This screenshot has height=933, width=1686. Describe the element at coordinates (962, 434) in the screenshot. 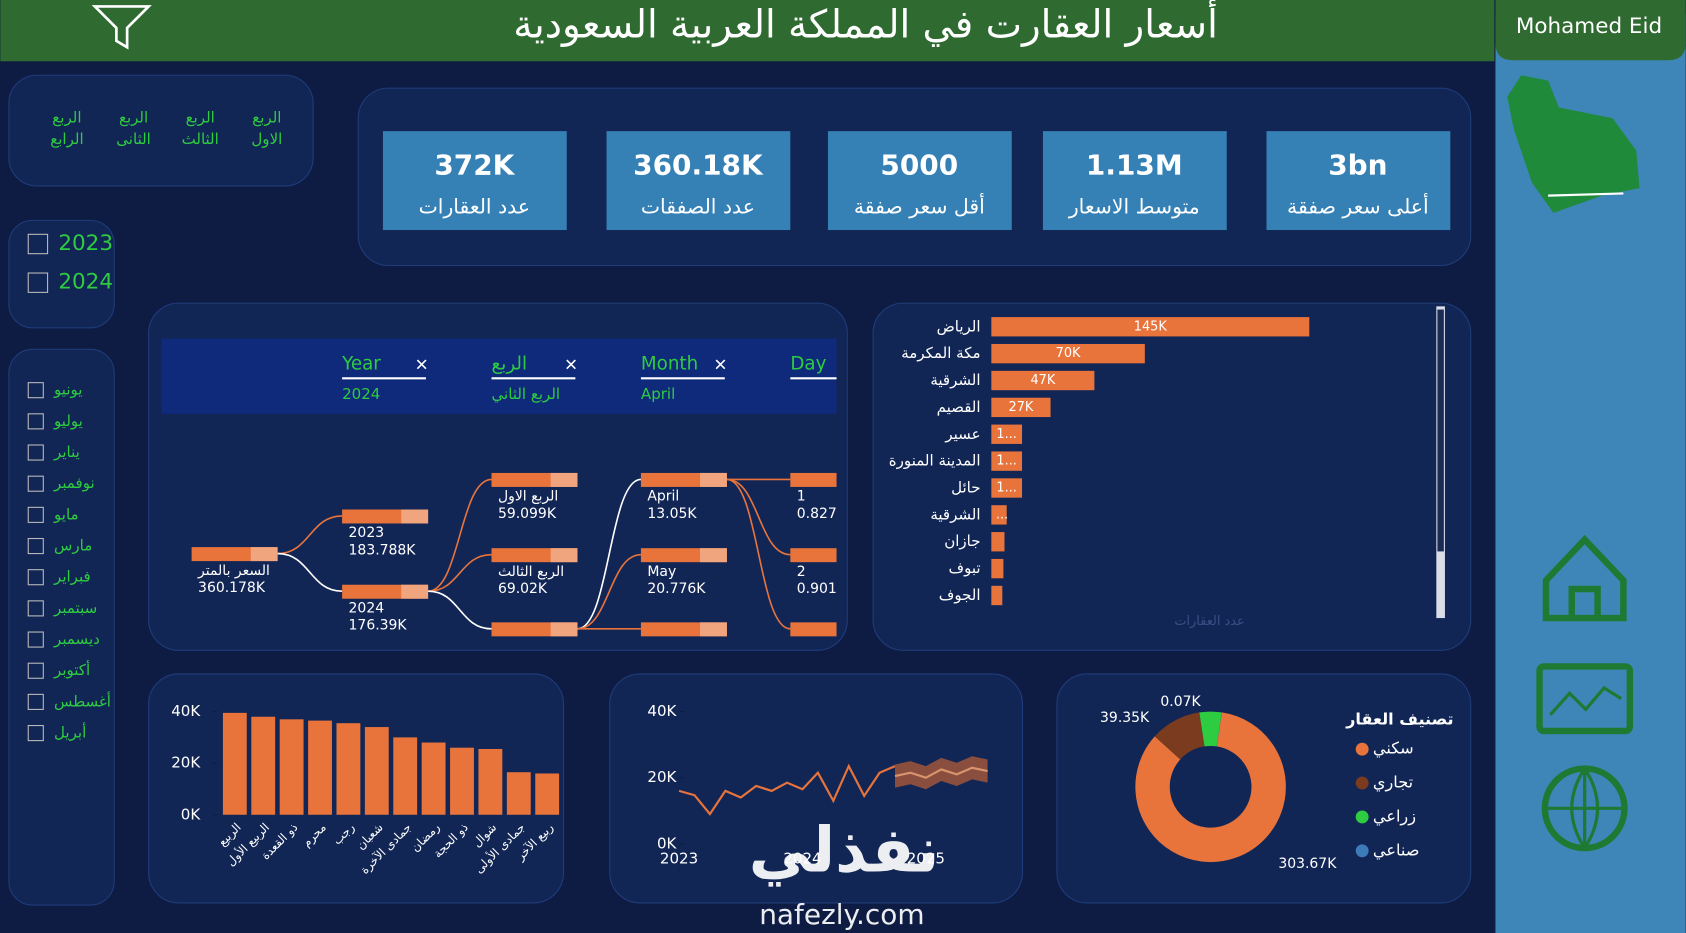

I see `y-tick-label: عسير` at that location.